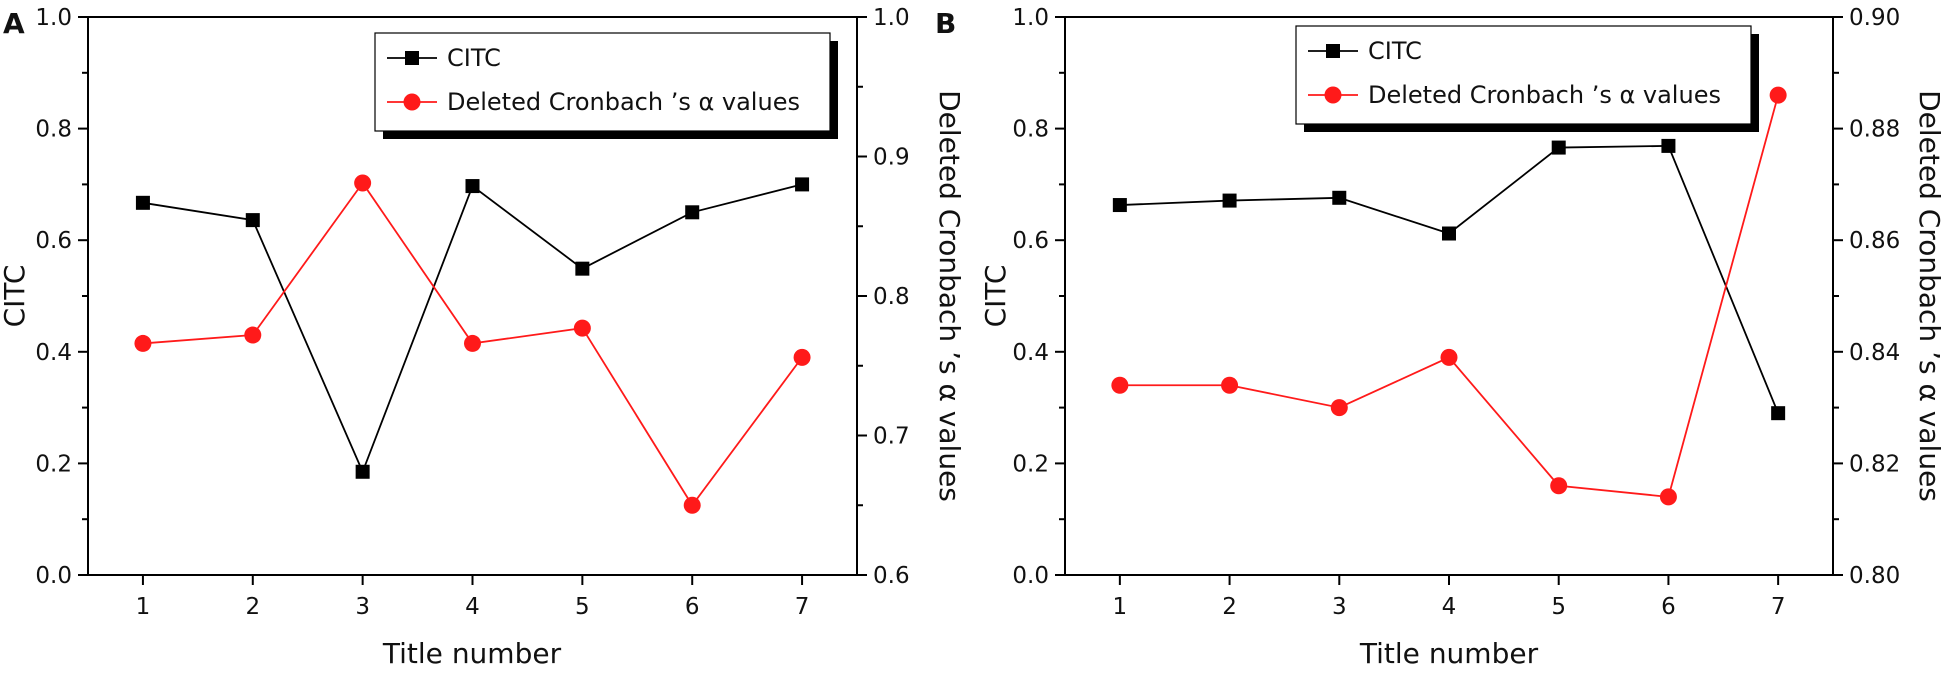  What do you see at coordinates (1874, 18) in the screenshot?
I see `y-right-tick-label: 0.90` at bounding box center [1874, 18].